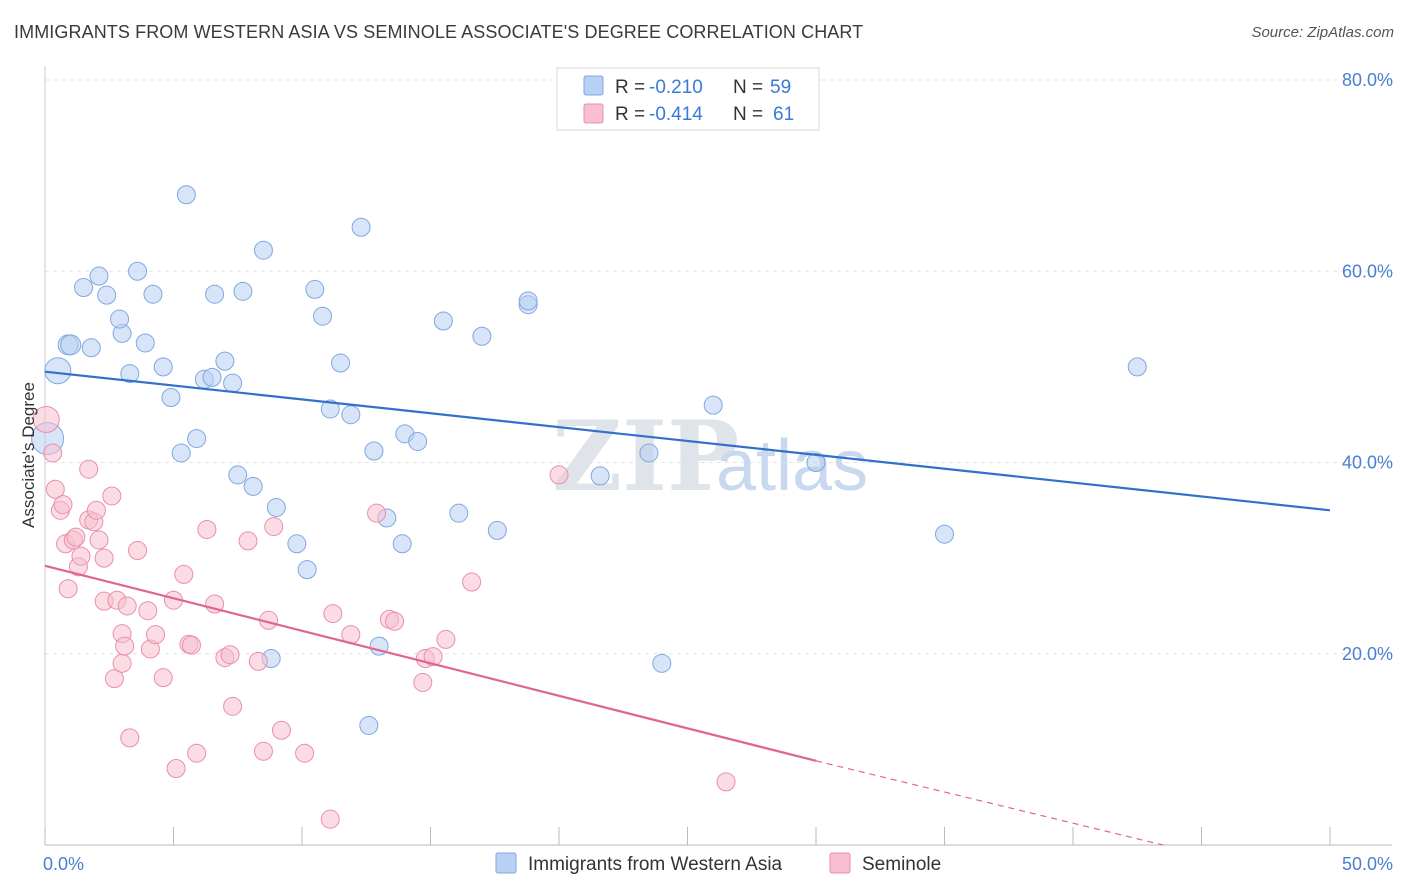 This screenshot has width=1406, height=892. I want to click on legend-n-value-blue: 59, so click(780, 87).